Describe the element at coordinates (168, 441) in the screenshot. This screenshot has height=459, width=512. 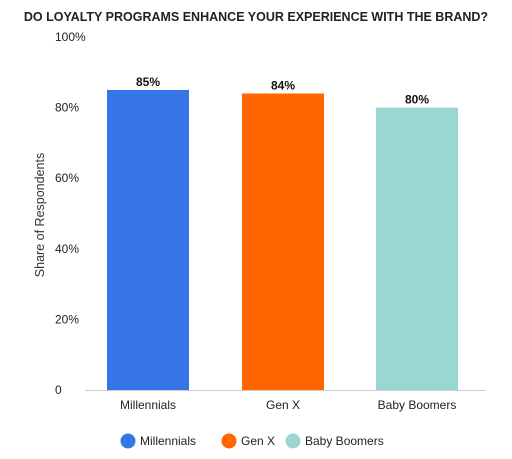
I see `legend-label: Millennials` at that location.